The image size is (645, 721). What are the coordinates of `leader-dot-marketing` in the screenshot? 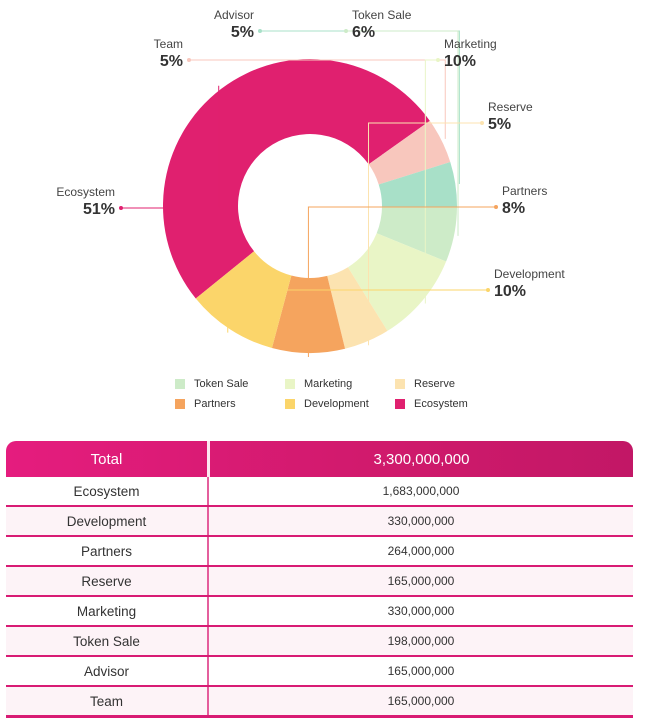 It's located at (438, 60).